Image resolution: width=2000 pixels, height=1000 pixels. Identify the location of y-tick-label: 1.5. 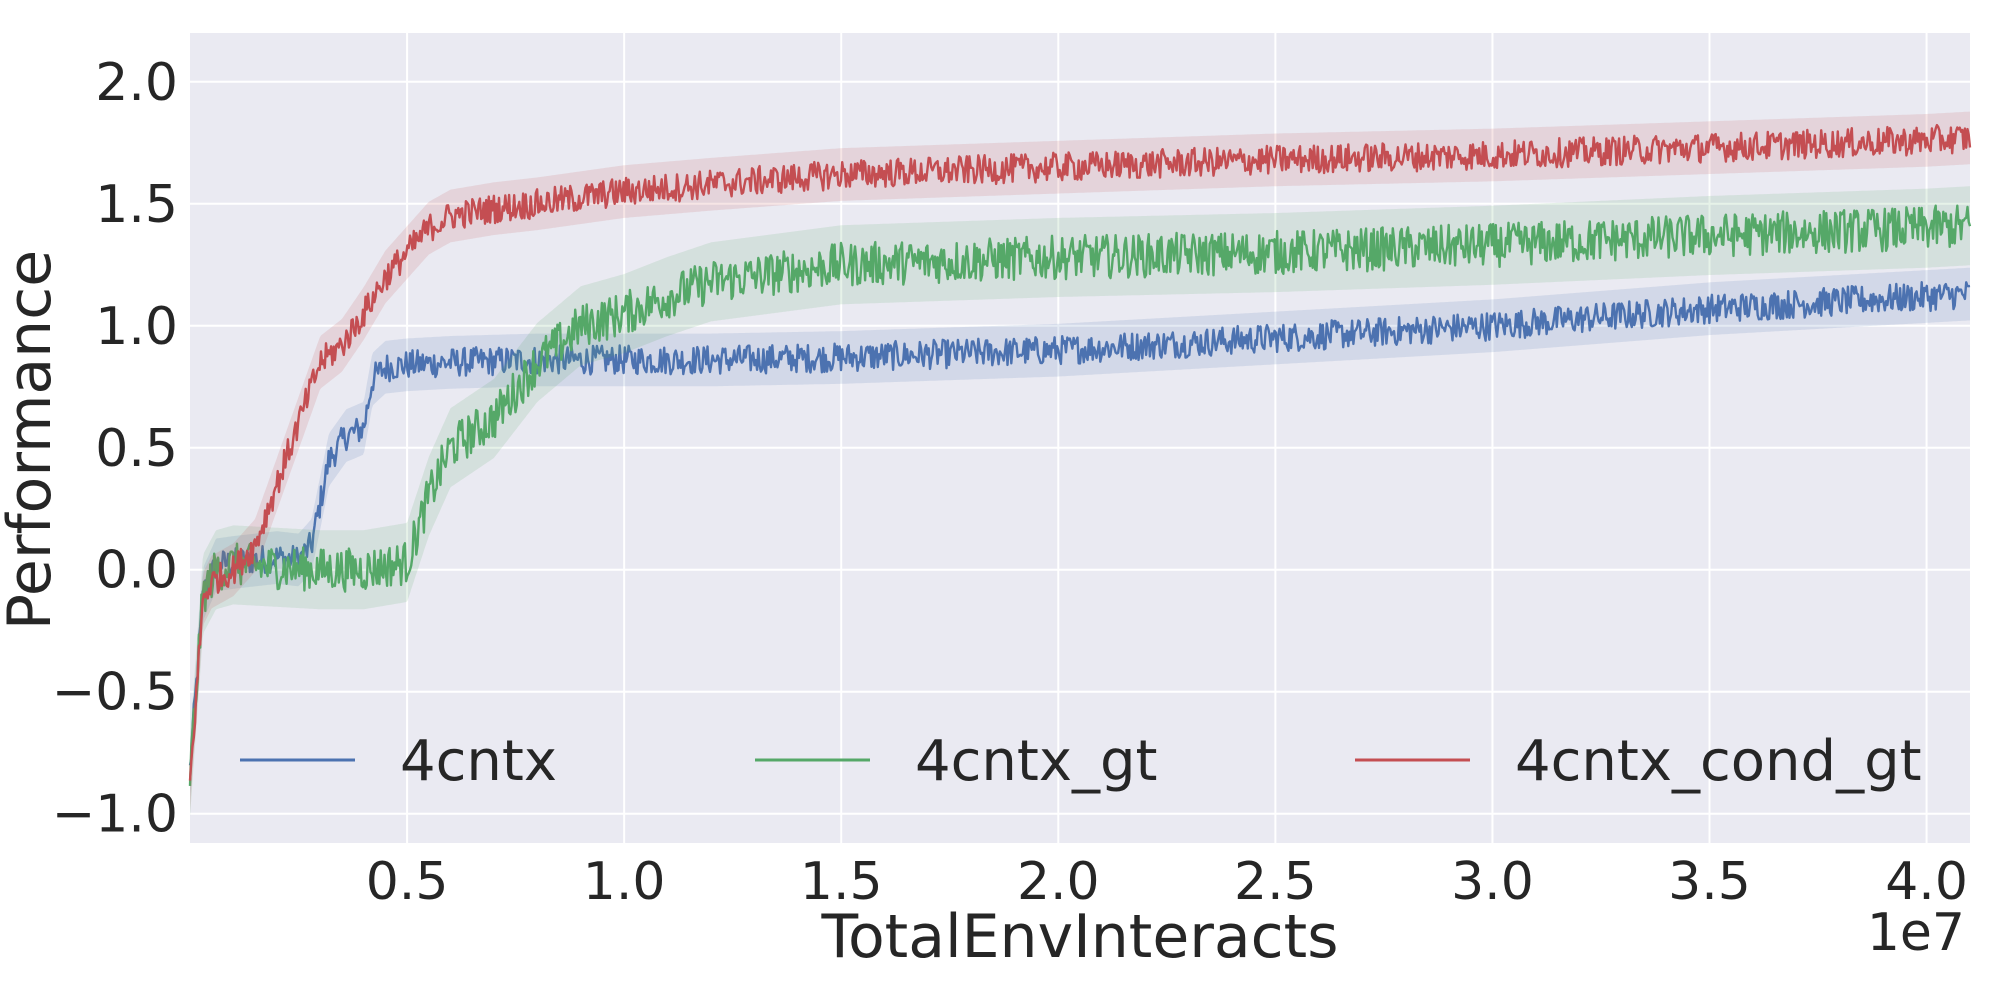
(136, 205).